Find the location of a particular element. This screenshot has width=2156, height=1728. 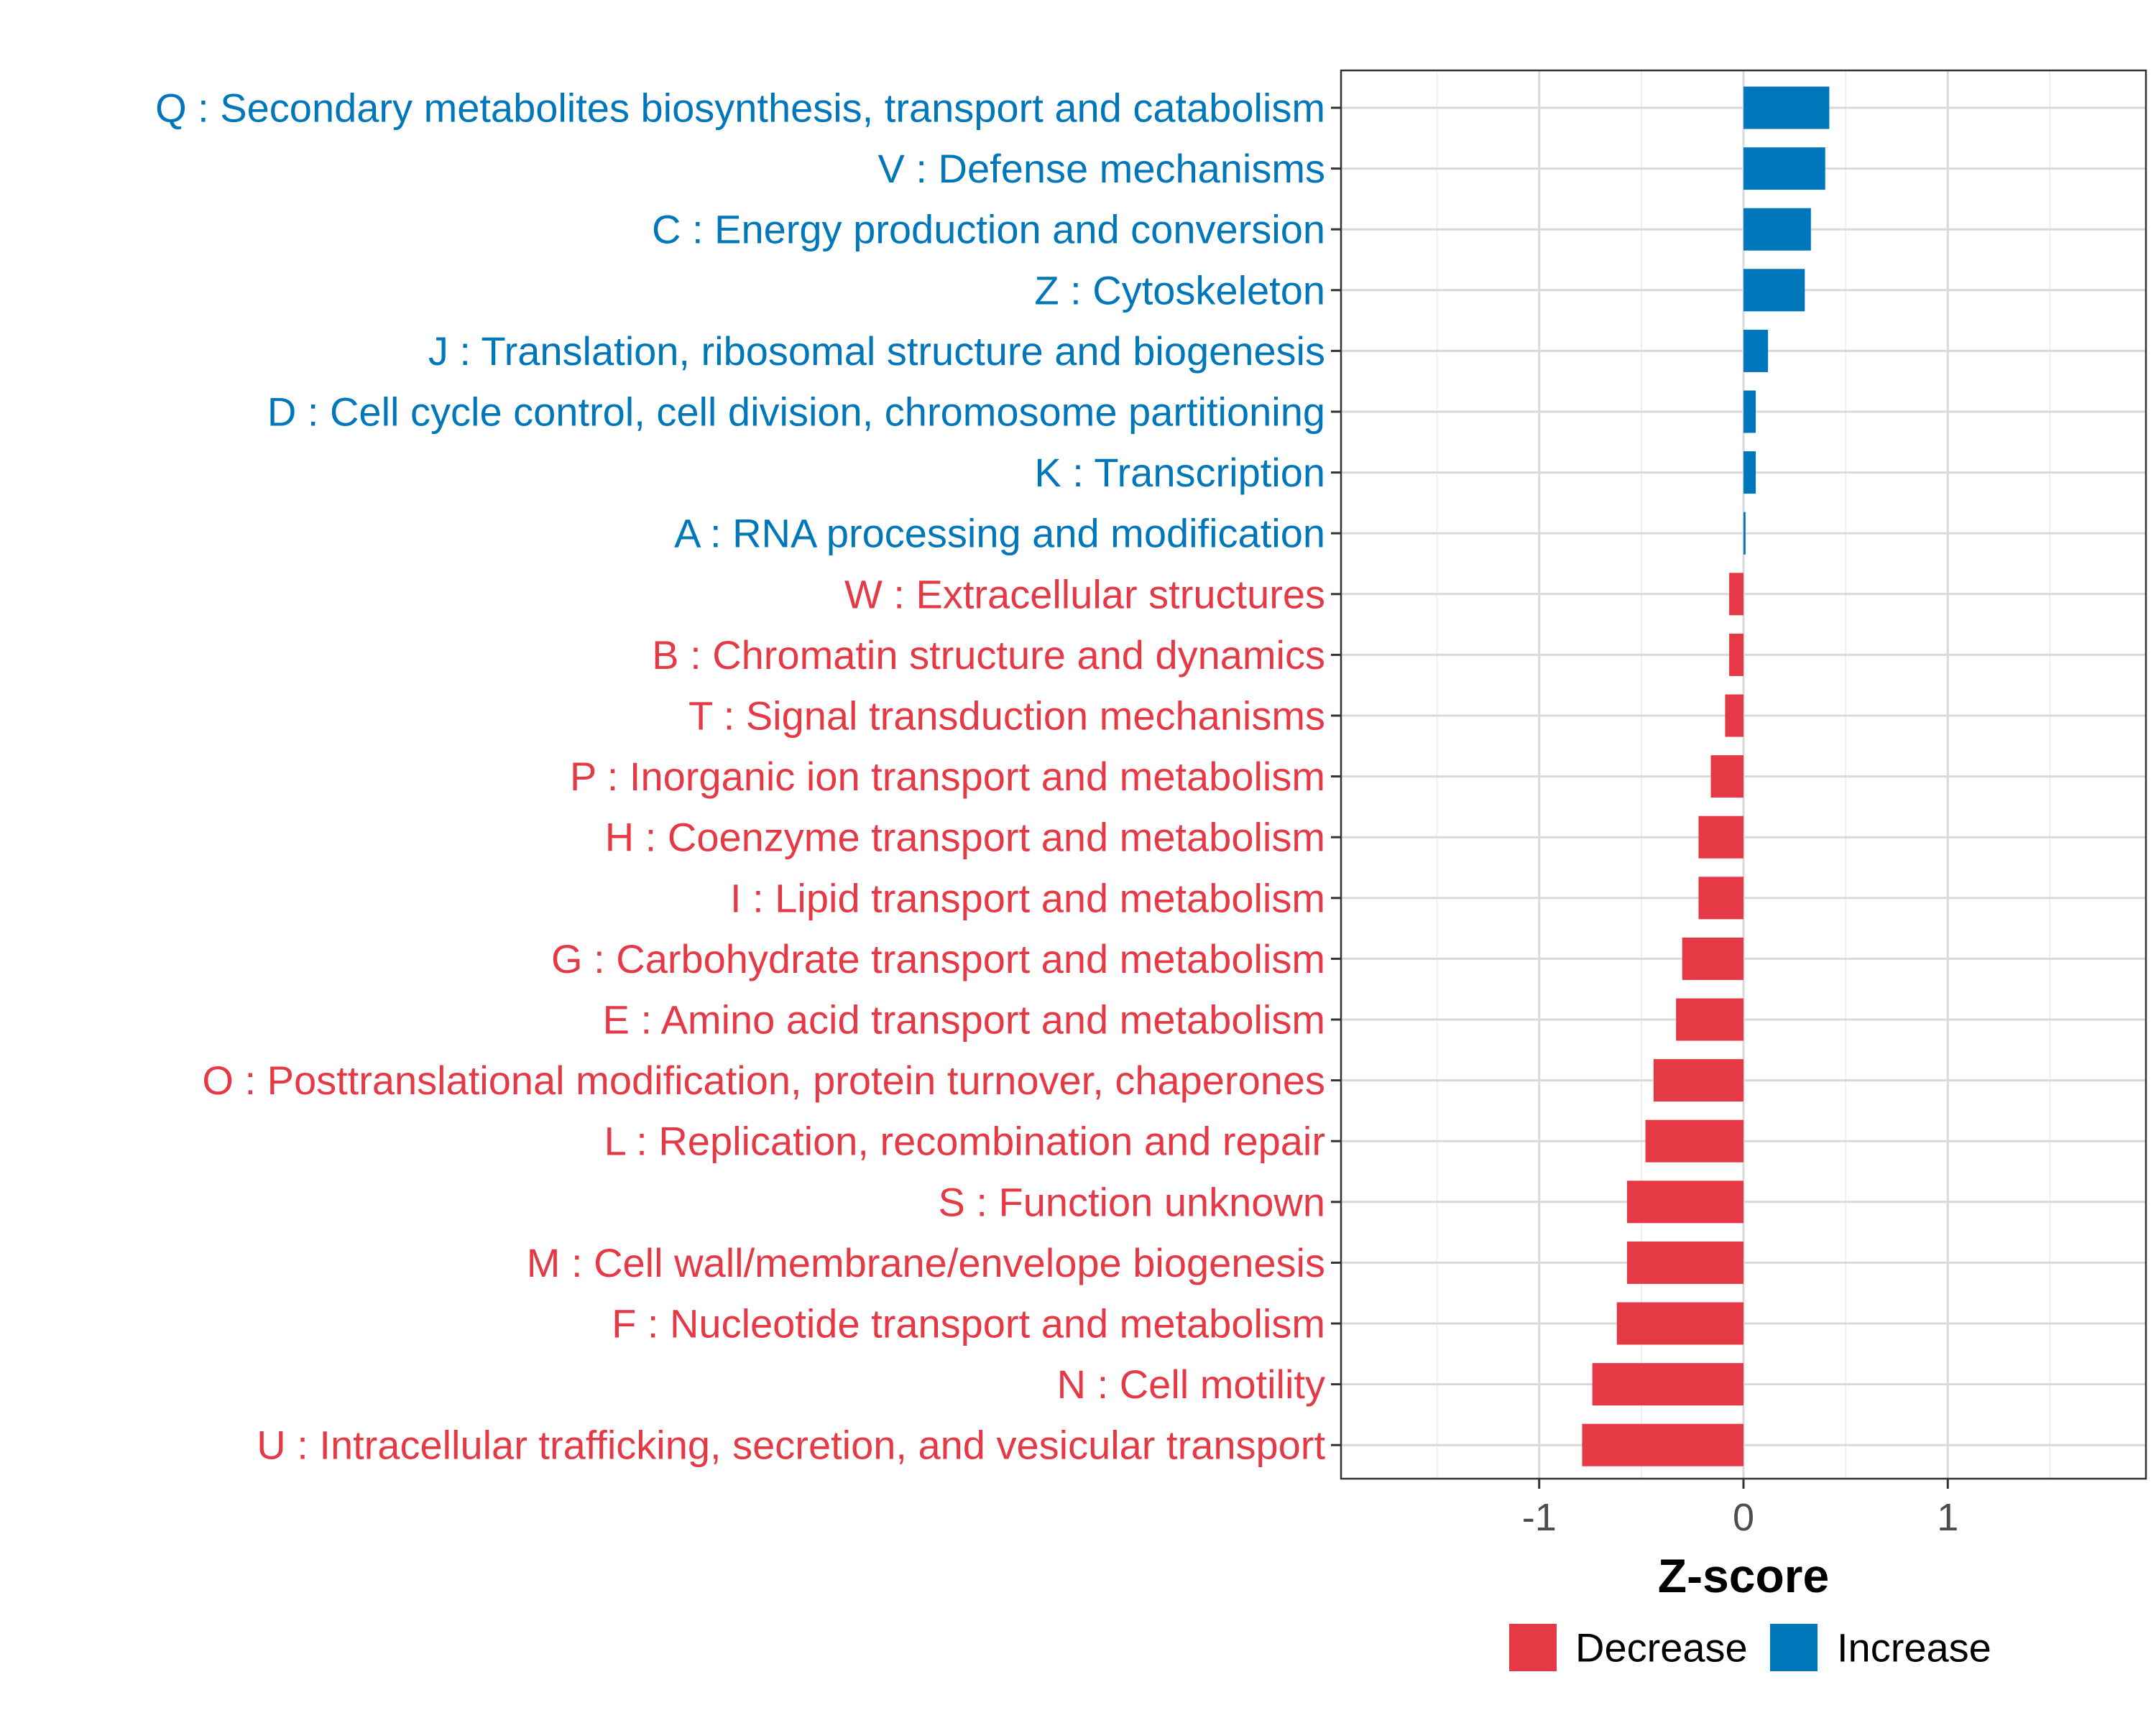

category-label: I : Lipid transport and metabolism is located at coordinates (1027, 898).